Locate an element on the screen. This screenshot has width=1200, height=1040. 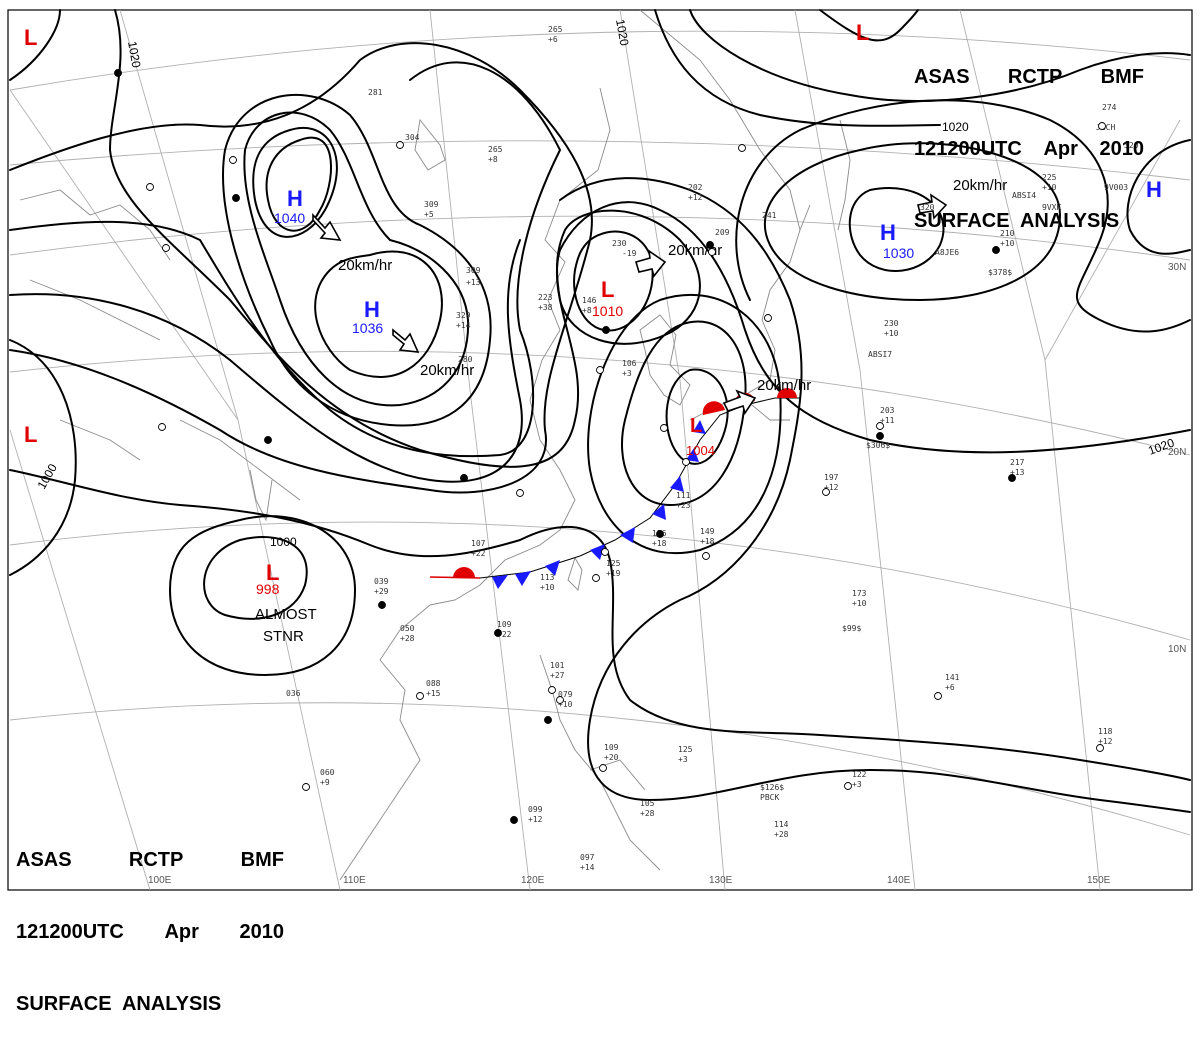
station-value: 225 is located at coordinates (1049, 177).